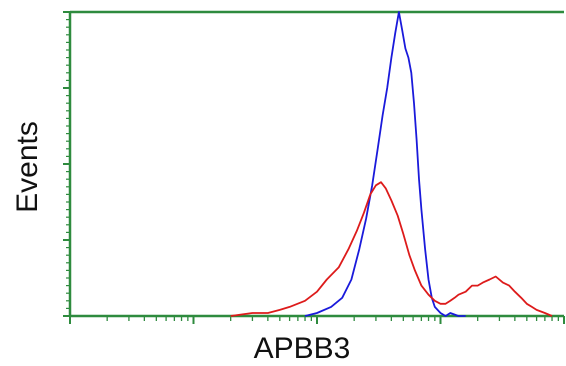 Image resolution: width=566 pixels, height=366 pixels. What do you see at coordinates (27, 167) in the screenshot?
I see `y-axis-label: Events` at bounding box center [27, 167].